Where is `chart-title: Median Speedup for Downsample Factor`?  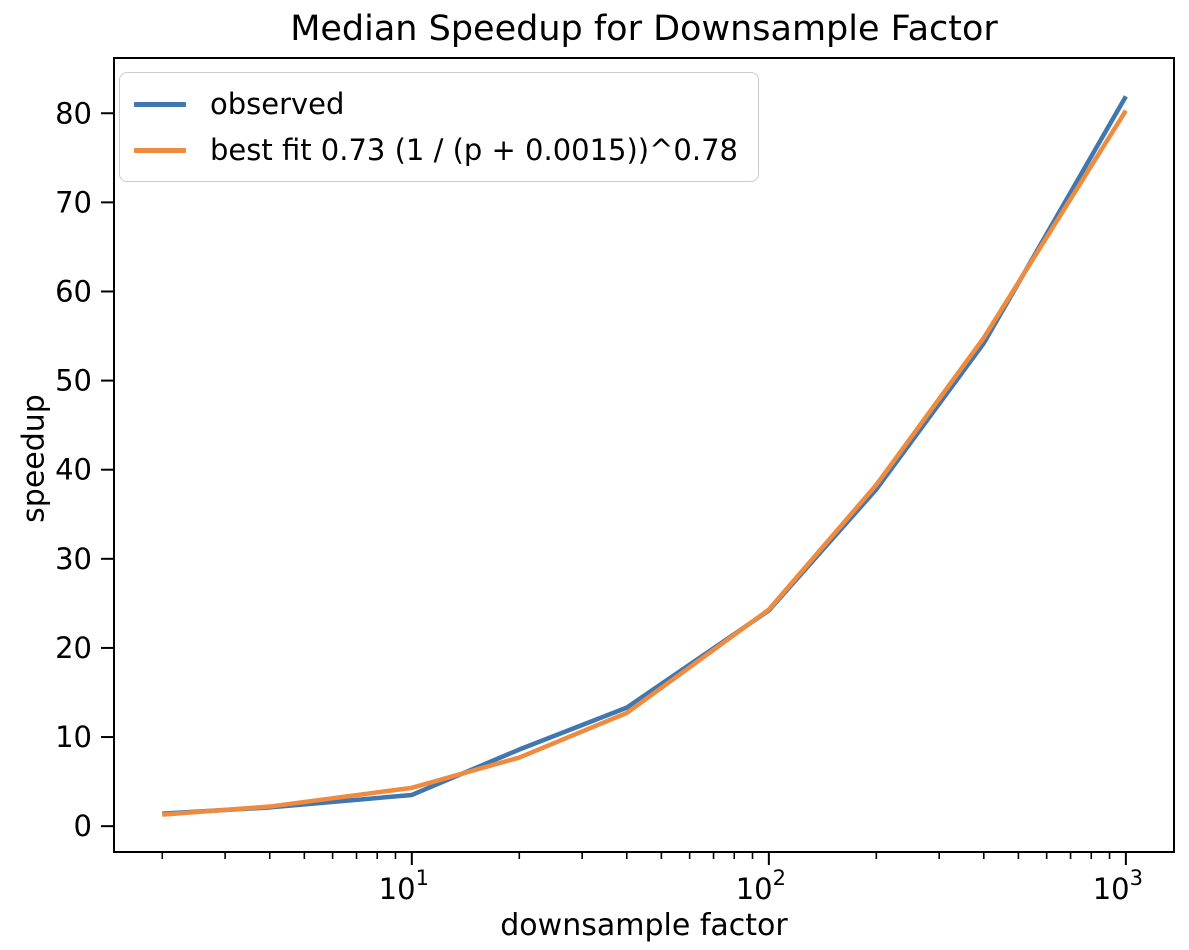 chart-title: Median Speedup for Downsample Factor is located at coordinates (644, 29).